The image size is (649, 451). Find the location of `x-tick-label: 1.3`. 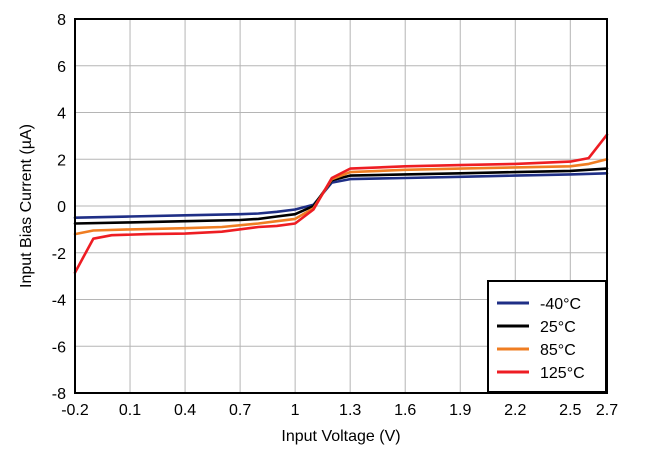

x-tick-label: 1.3 is located at coordinates (350, 410).